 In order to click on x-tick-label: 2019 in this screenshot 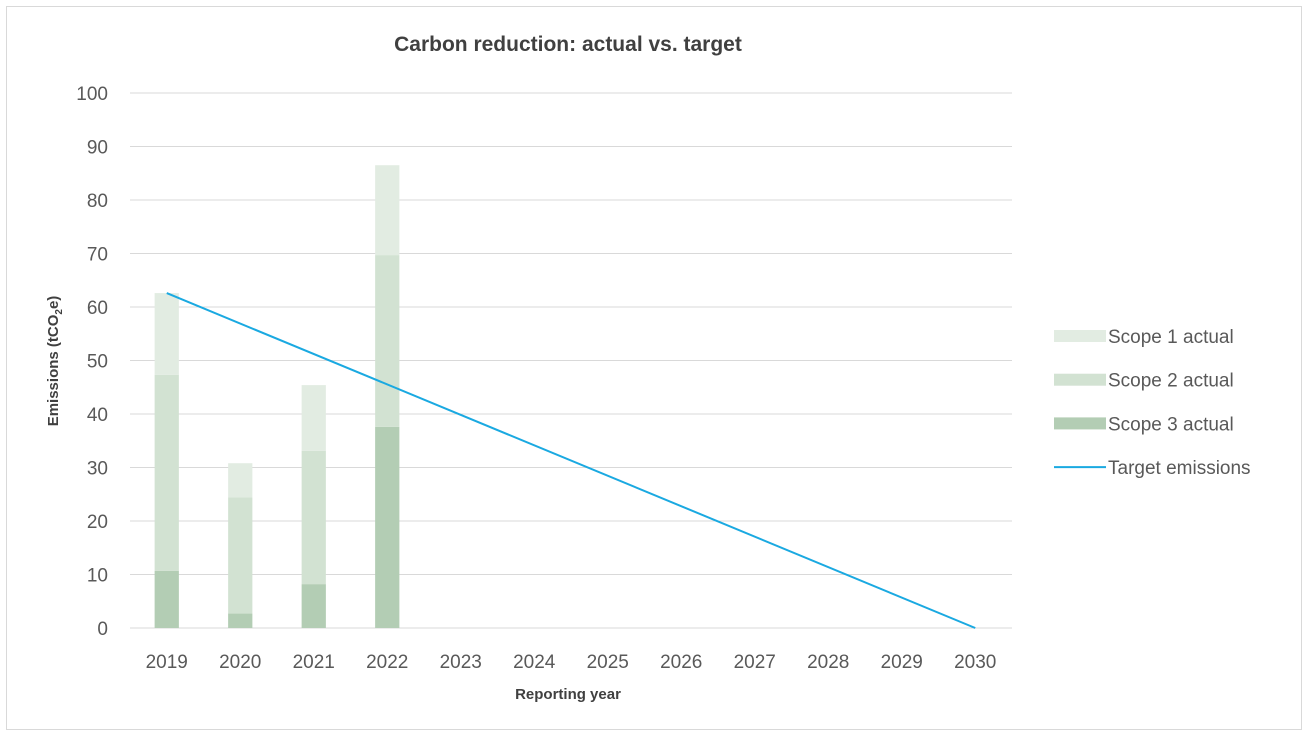, I will do `click(167, 662)`.